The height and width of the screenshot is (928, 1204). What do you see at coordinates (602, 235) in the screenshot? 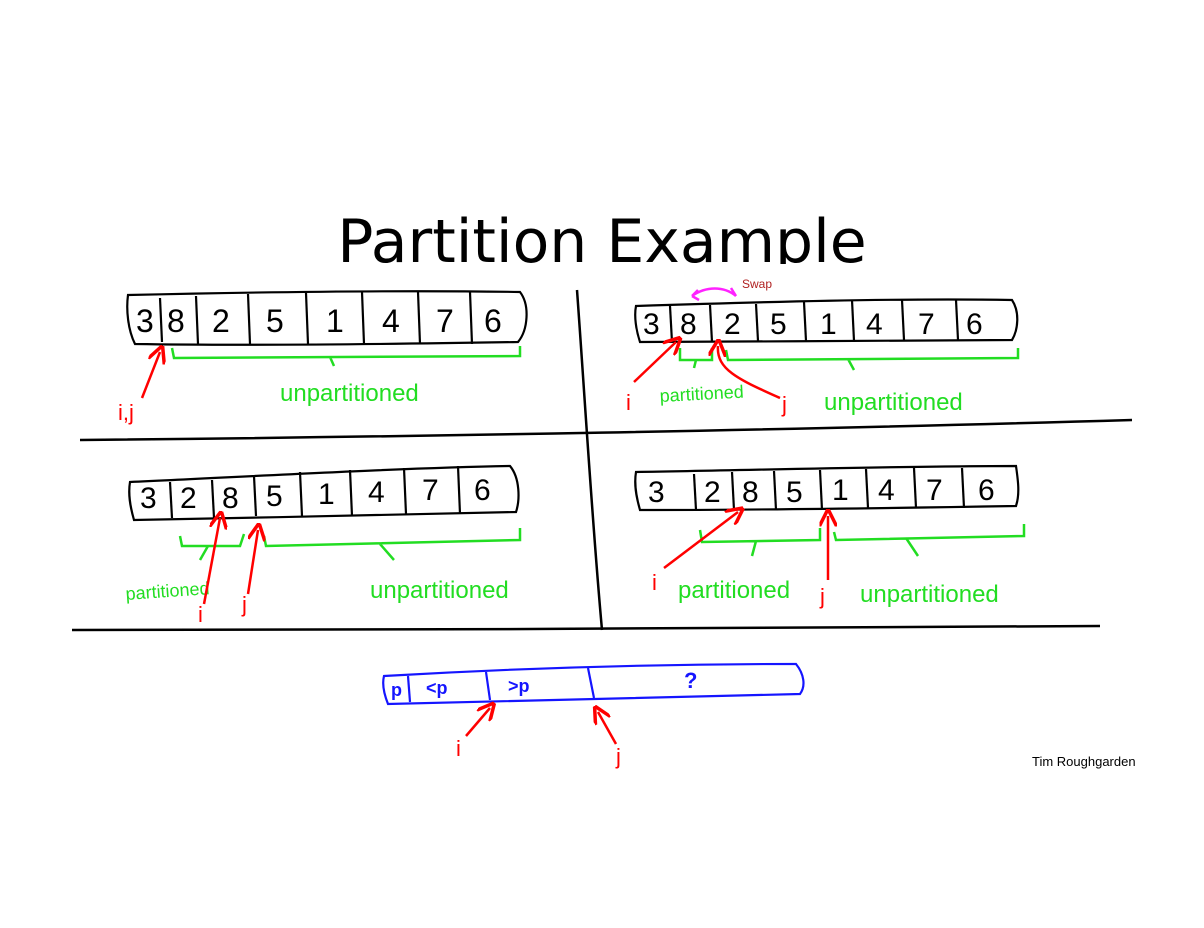
I see `slide-title: Partition Example` at bounding box center [602, 235].